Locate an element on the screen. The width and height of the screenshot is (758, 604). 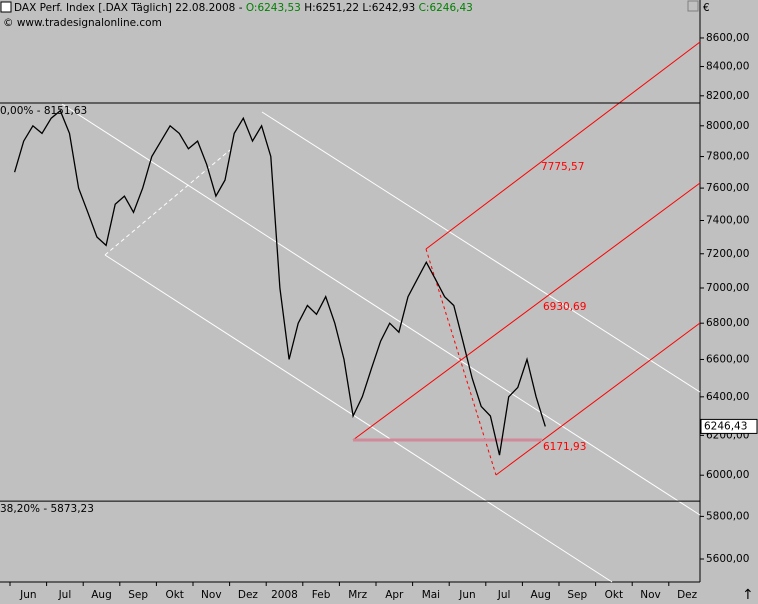
last-value-box is located at coordinates (729, 426).